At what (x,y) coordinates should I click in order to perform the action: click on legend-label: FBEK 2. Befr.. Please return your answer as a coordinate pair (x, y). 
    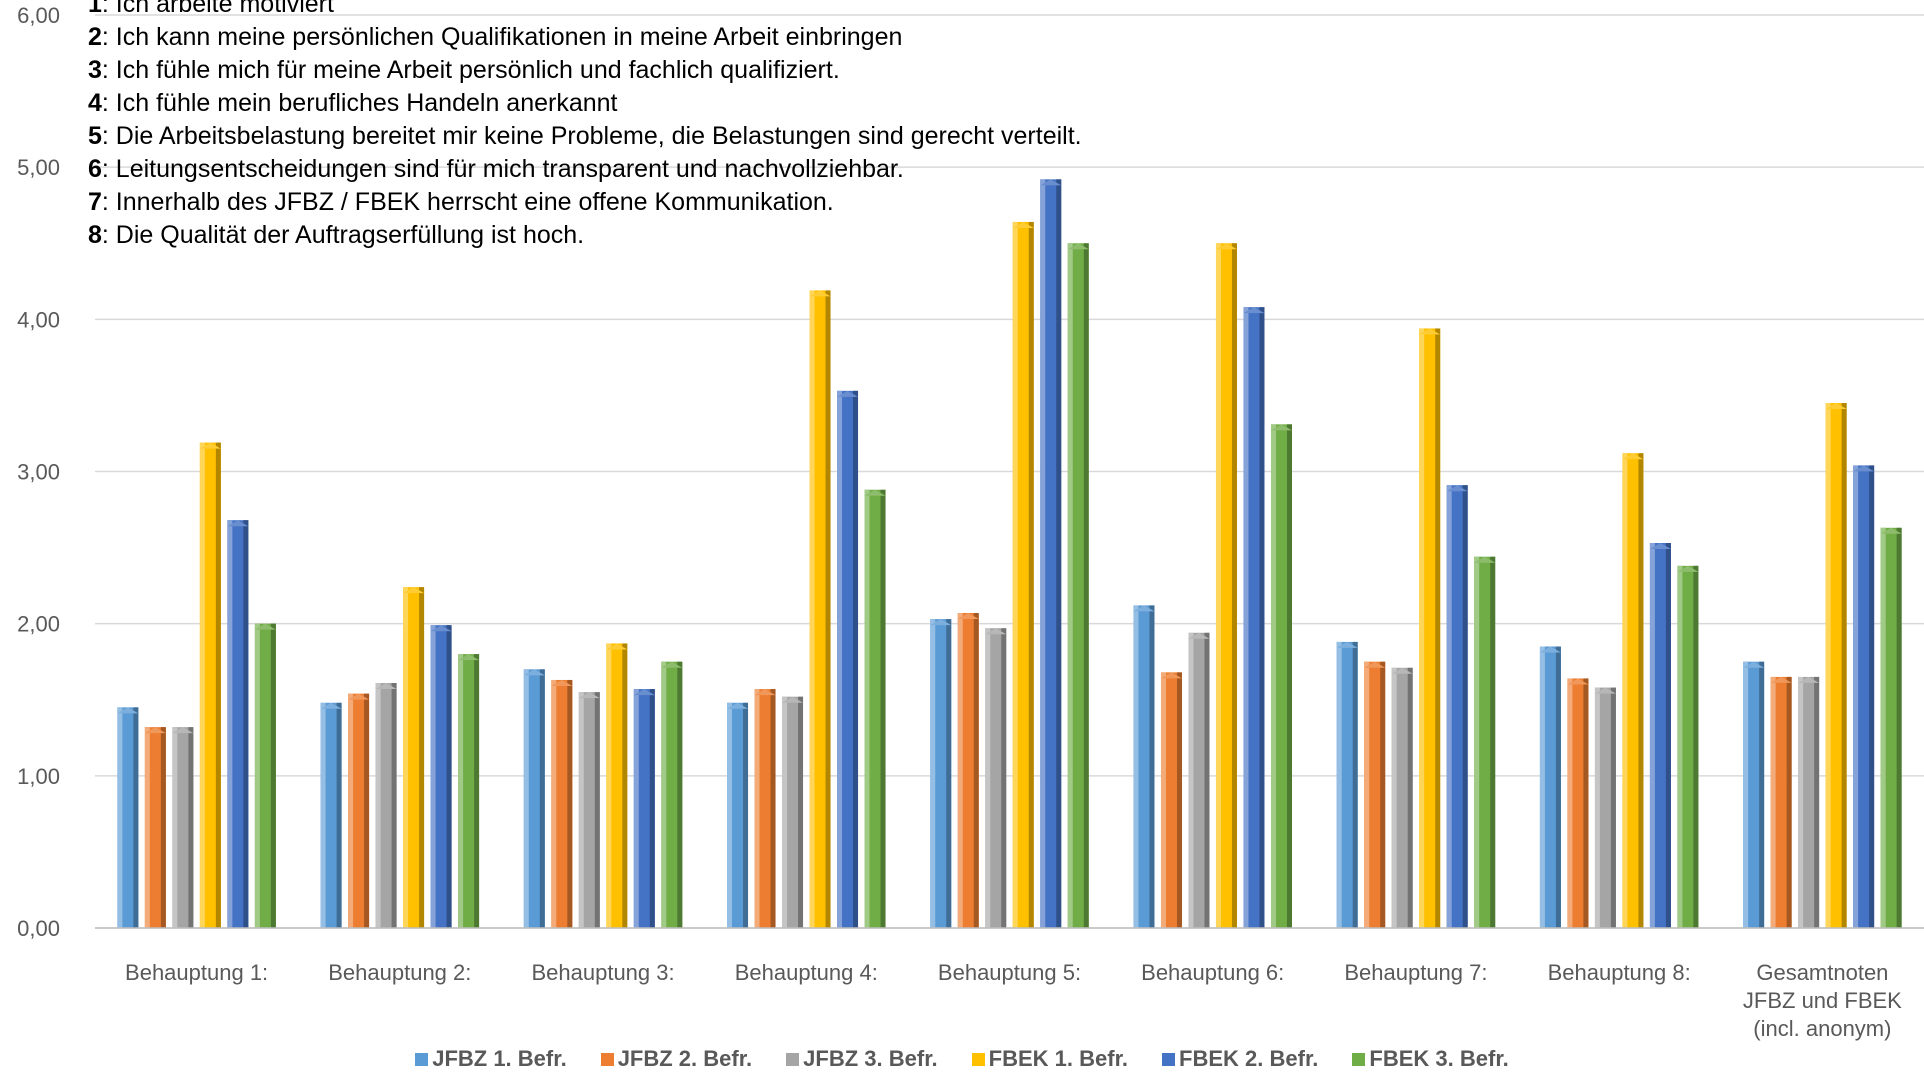
    Looking at the image, I should click on (1249, 1058).